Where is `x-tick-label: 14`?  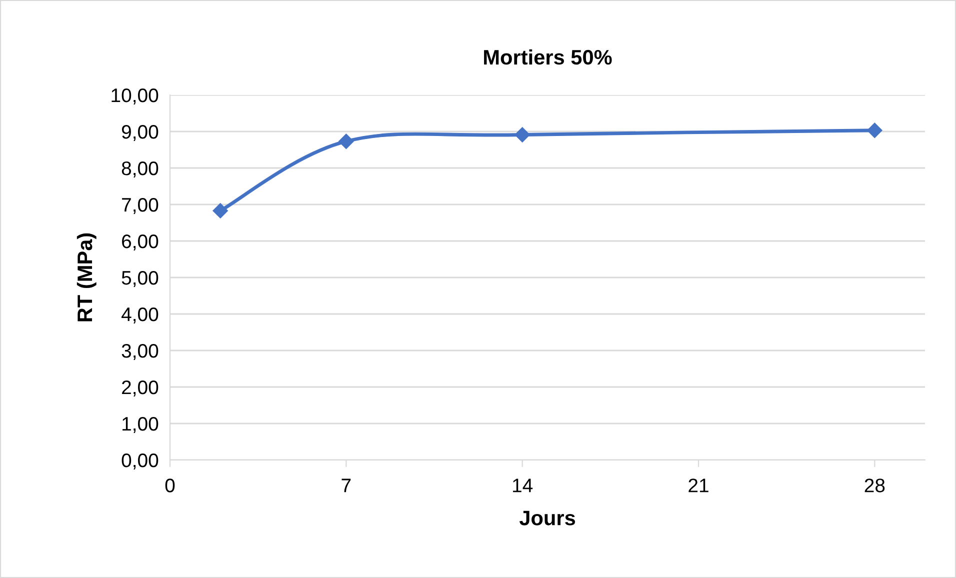
x-tick-label: 14 is located at coordinates (523, 485).